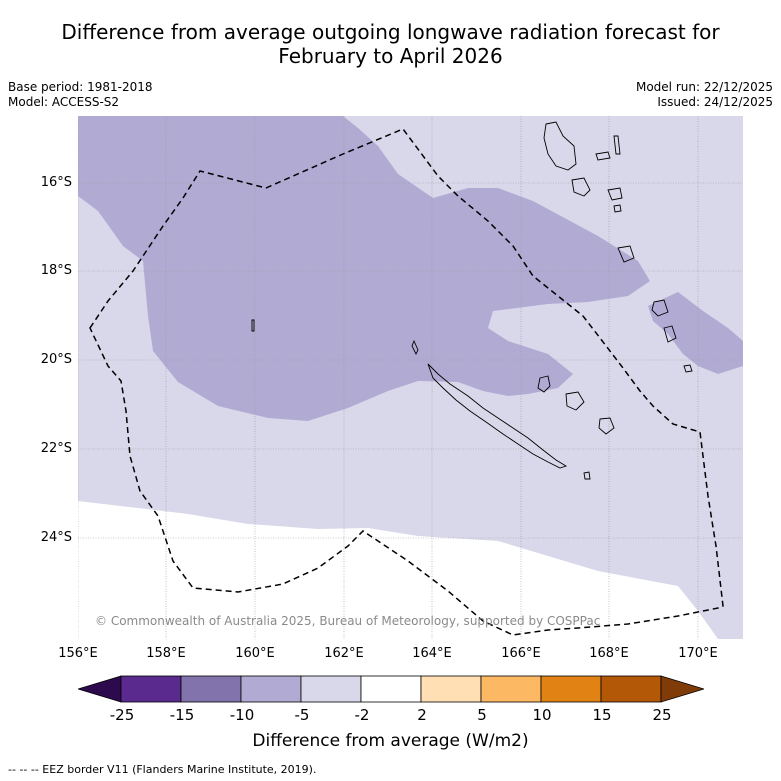  I want to click on lon-label-168e: 168°E, so click(609, 653).